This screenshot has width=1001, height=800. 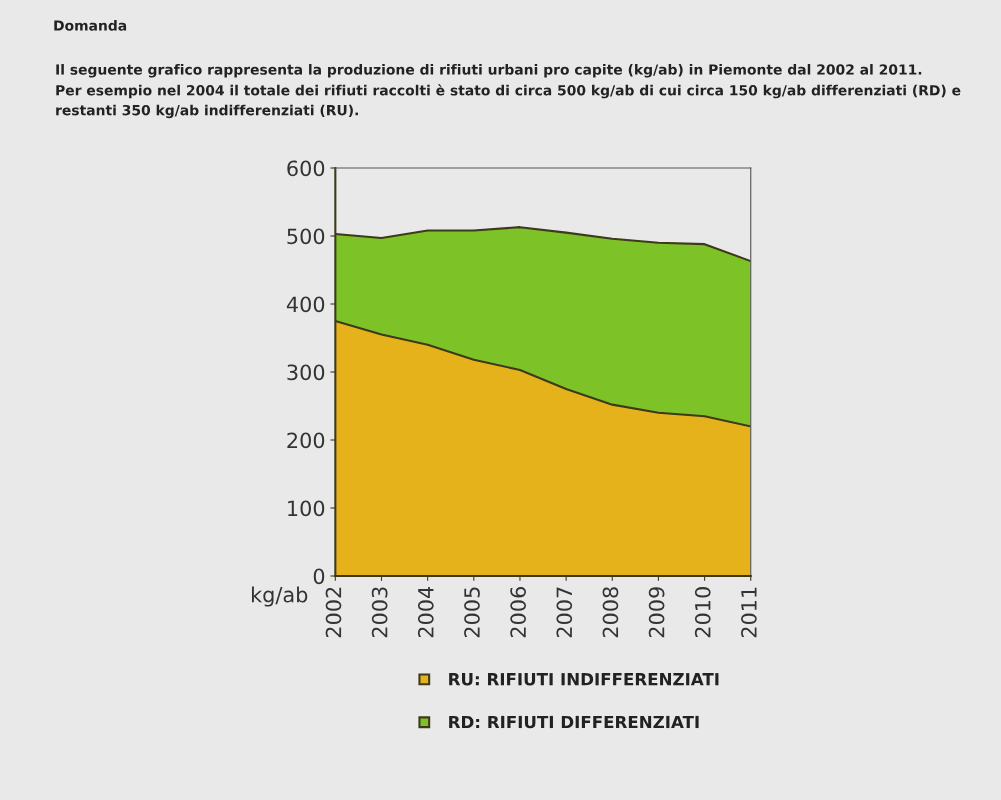 What do you see at coordinates (333, 612) in the screenshot?
I see `x-tick-label: 2002` at bounding box center [333, 612].